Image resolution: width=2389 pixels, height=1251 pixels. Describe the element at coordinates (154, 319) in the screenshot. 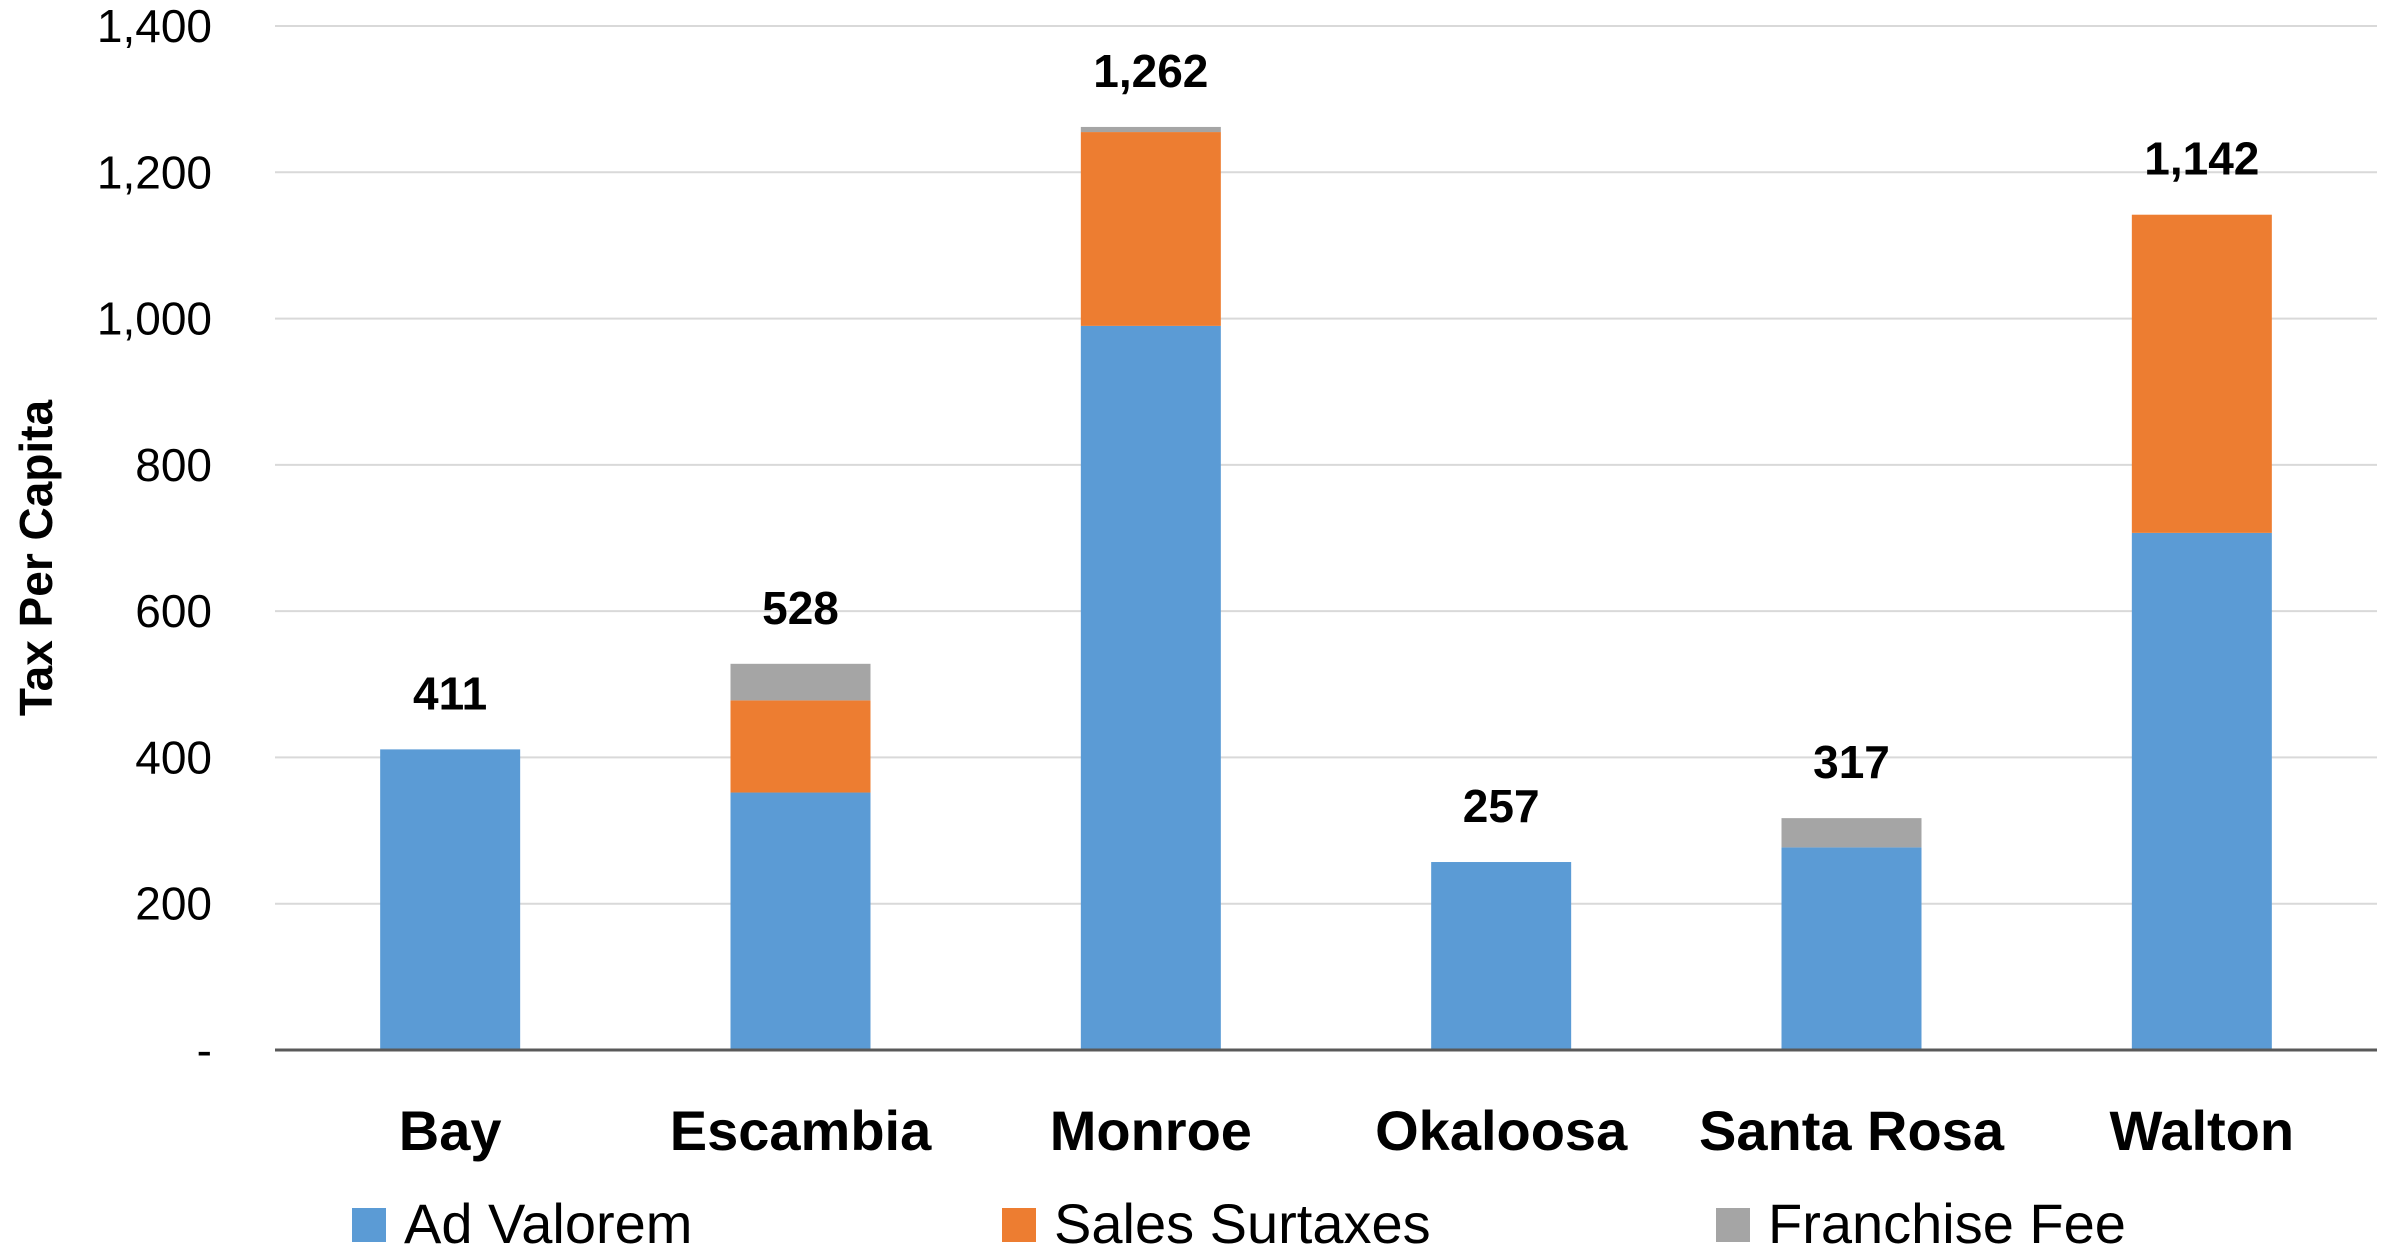

I see `y-tick-label: 1,000` at that location.